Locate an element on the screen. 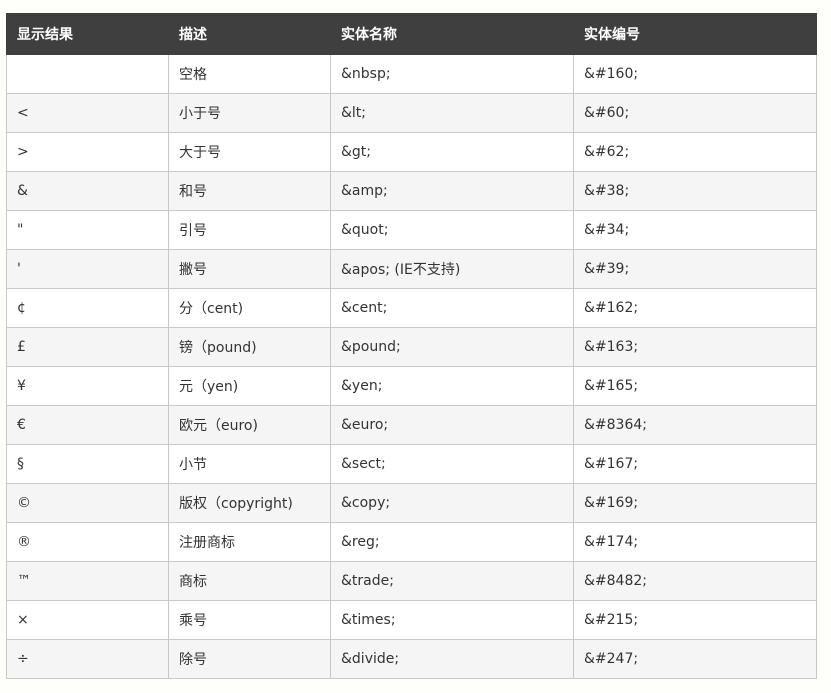 This screenshot has width=831, height=693. entity-name-cell: &apos; (IE不支持) is located at coordinates (452, 269).